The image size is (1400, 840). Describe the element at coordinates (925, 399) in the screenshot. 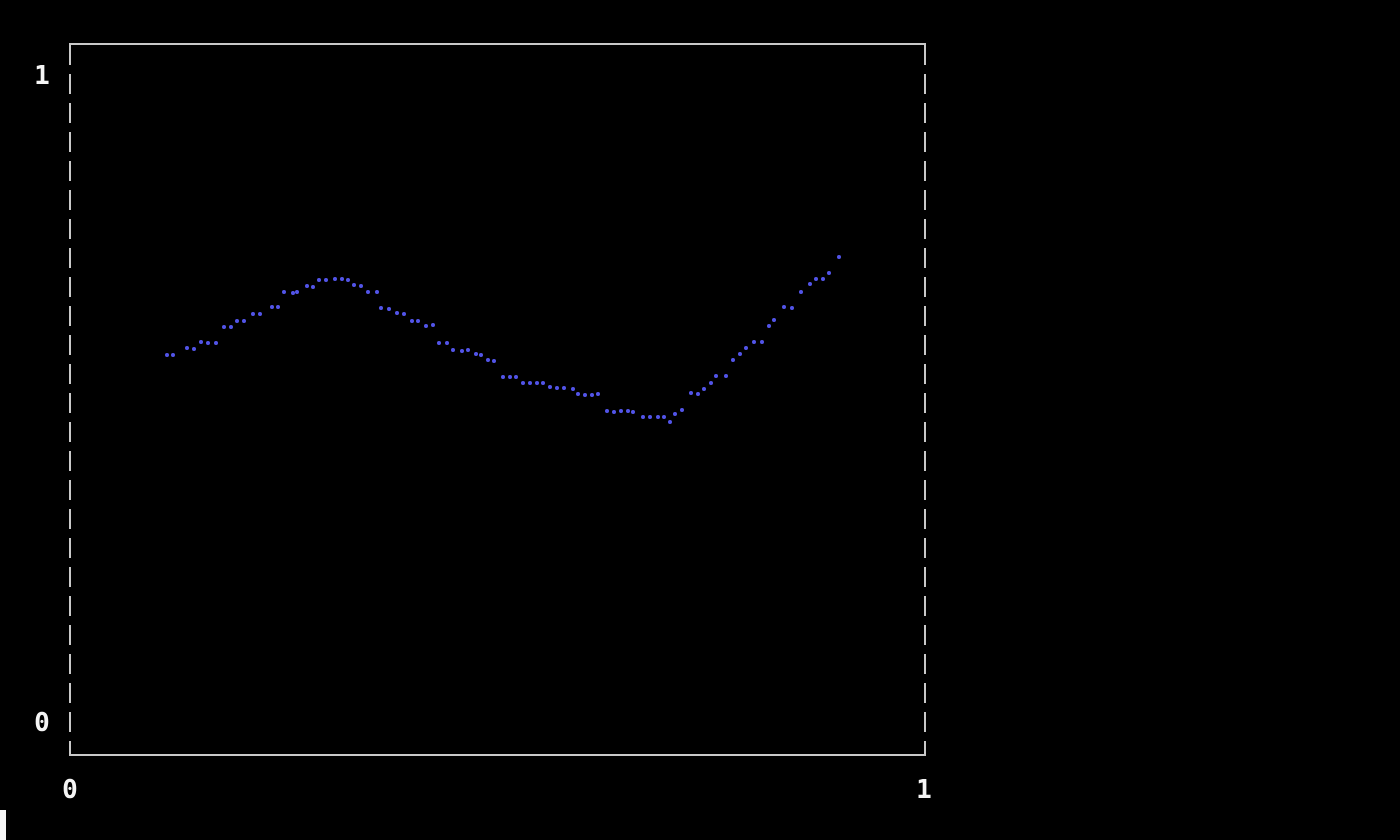

I see `plot-border-right` at that location.